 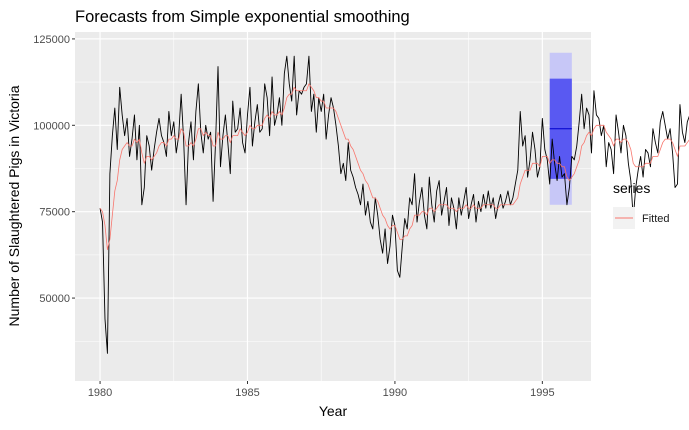 What do you see at coordinates (542, 393) in the screenshot?
I see `x-tick-label: 1995` at bounding box center [542, 393].